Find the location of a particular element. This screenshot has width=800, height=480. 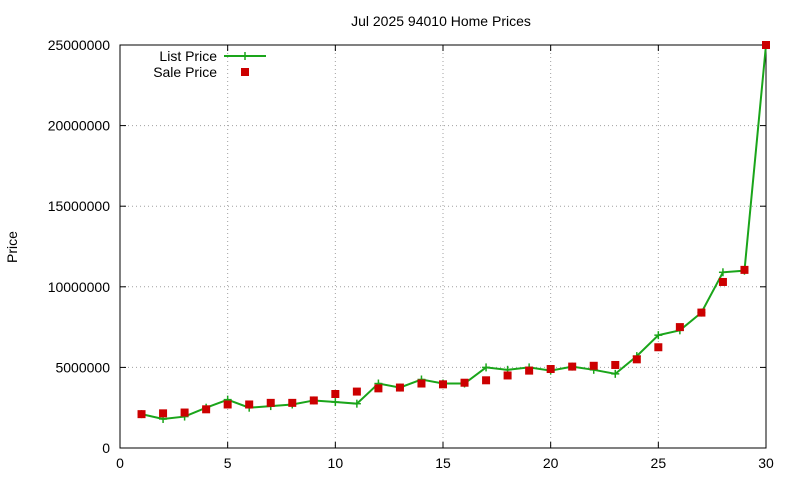

y-tick-label: 10000000 is located at coordinates (79, 287).